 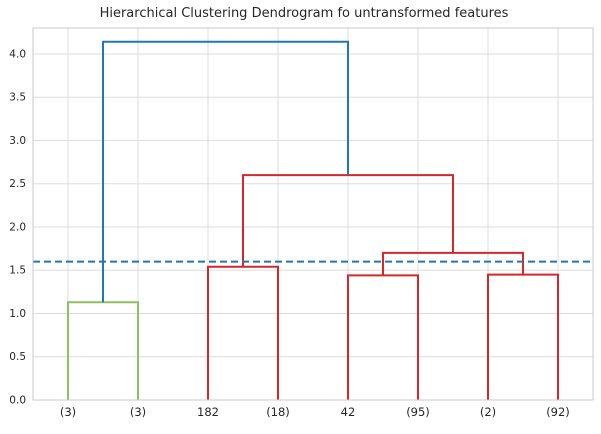 I want to click on dendrogram-link-red-a, so click(x=243, y=332).